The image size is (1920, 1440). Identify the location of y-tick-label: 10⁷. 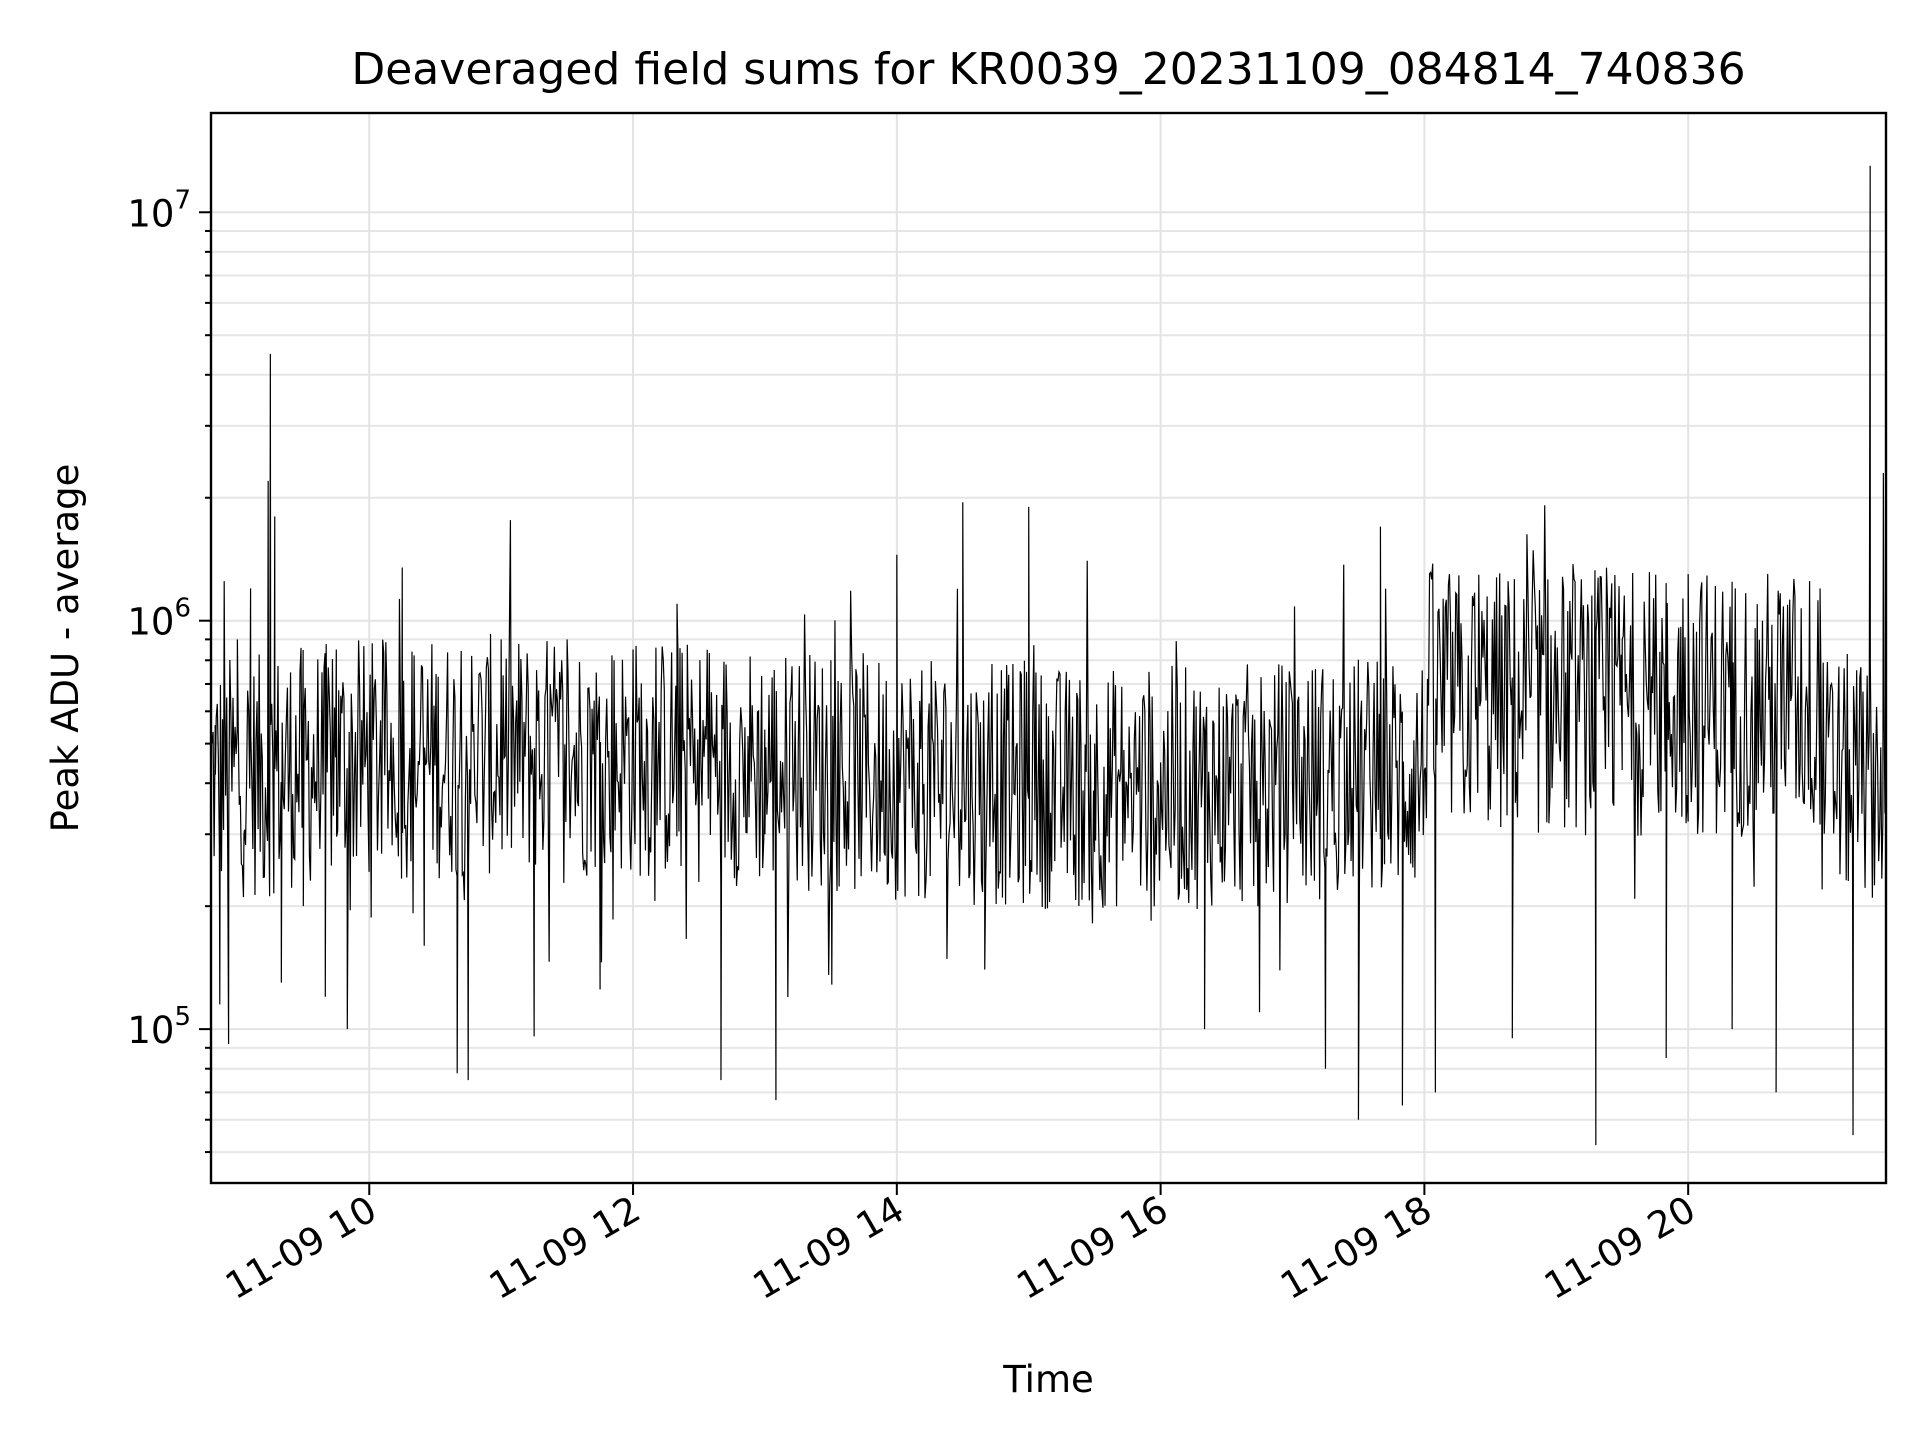
(159, 210).